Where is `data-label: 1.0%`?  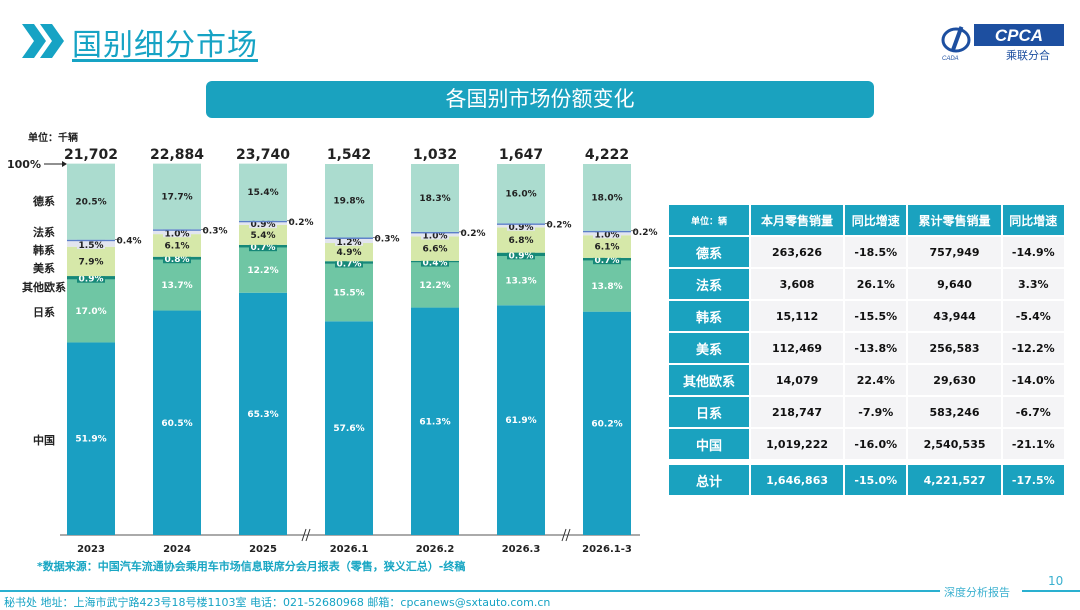 data-label: 1.0% is located at coordinates (607, 235).